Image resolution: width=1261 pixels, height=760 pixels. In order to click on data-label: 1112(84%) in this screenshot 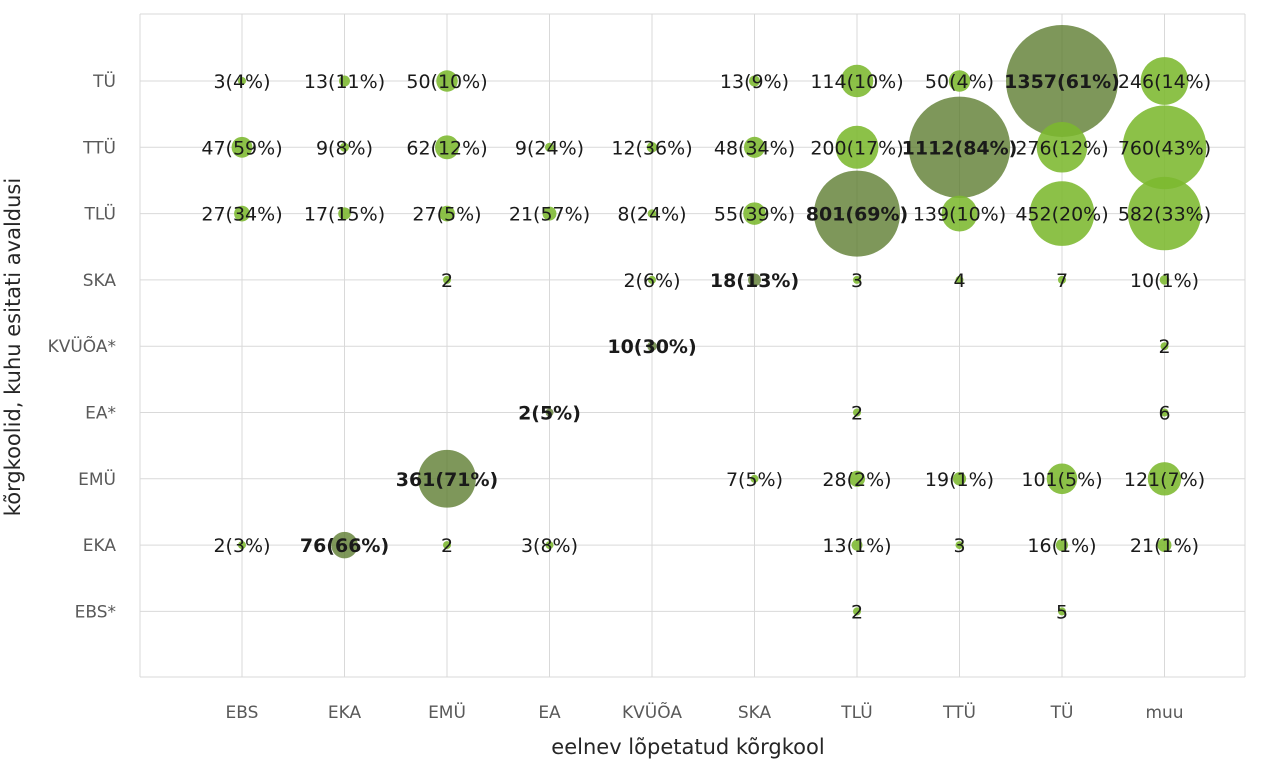, I will do `click(960, 148)`.